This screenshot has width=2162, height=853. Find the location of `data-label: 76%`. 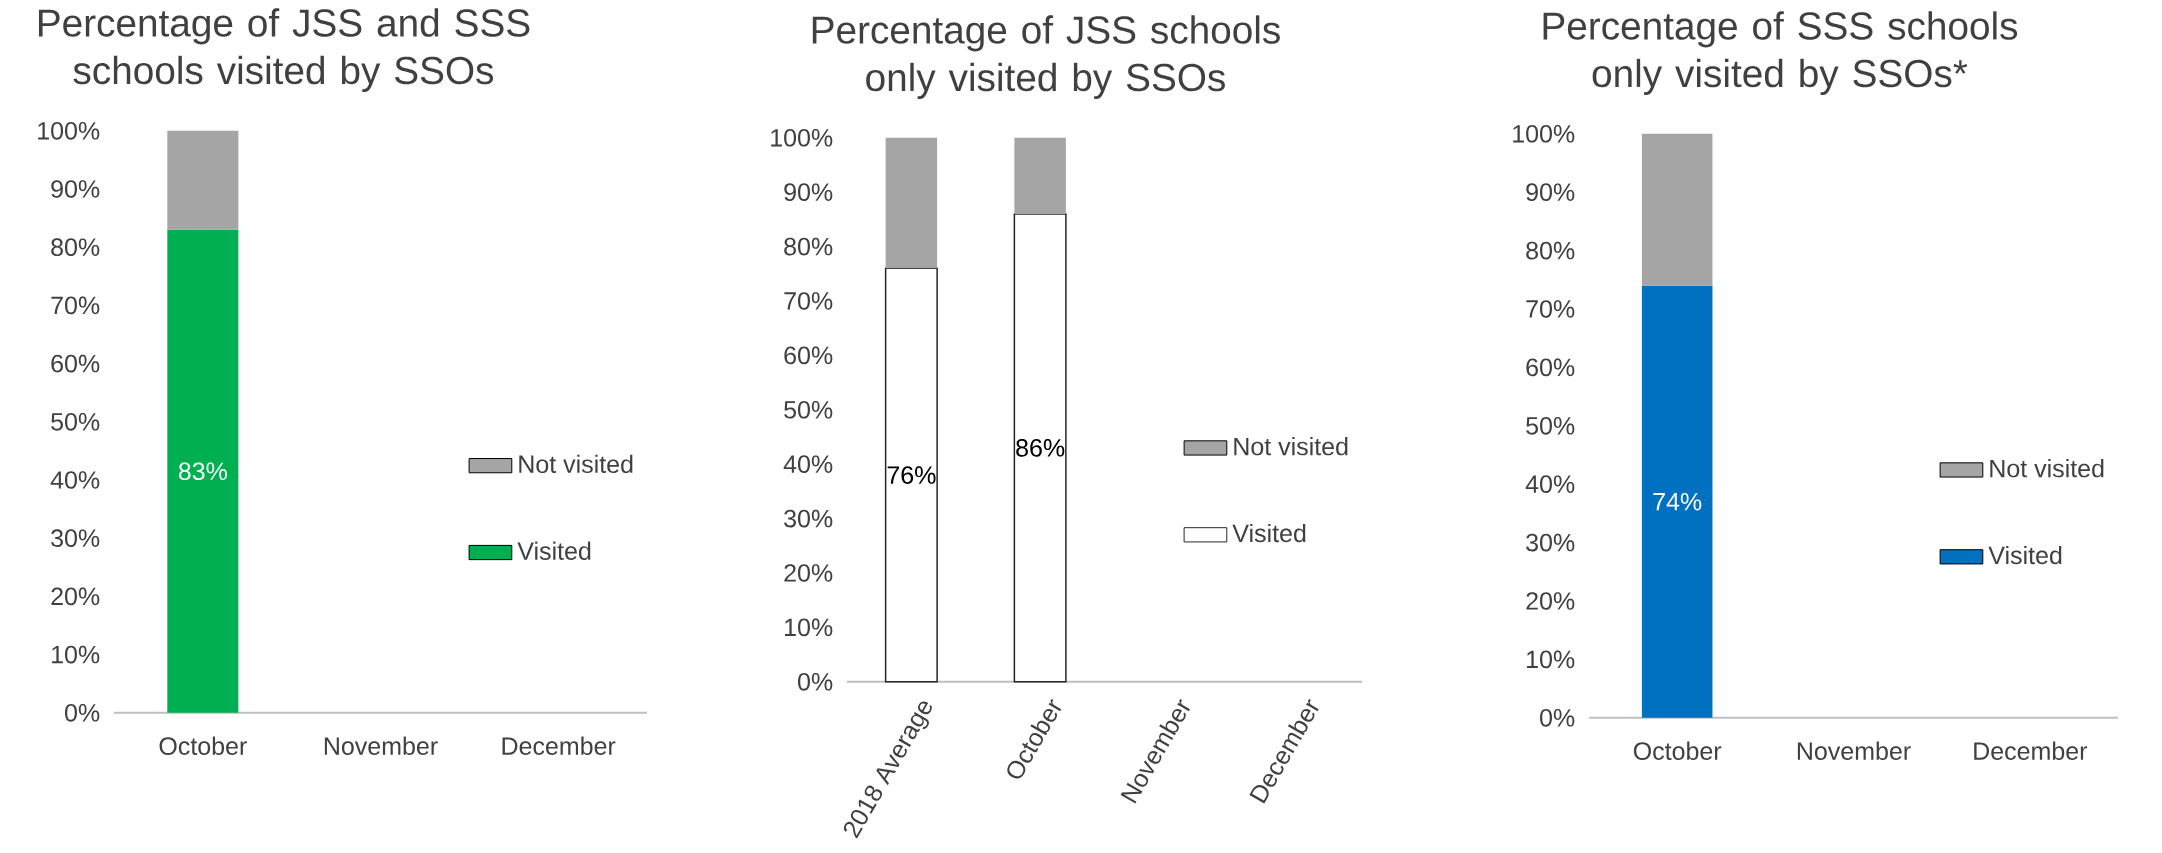

data-label: 76% is located at coordinates (911, 474).